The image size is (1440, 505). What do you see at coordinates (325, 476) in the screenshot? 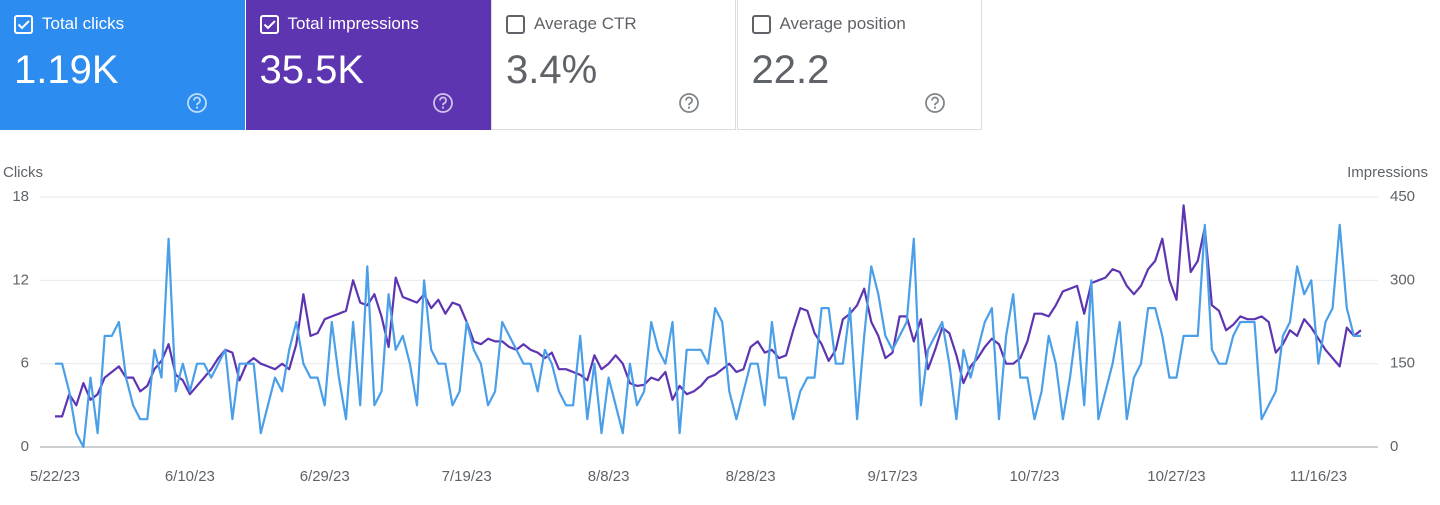
I see `x-tick-label: 6/29/23` at bounding box center [325, 476].